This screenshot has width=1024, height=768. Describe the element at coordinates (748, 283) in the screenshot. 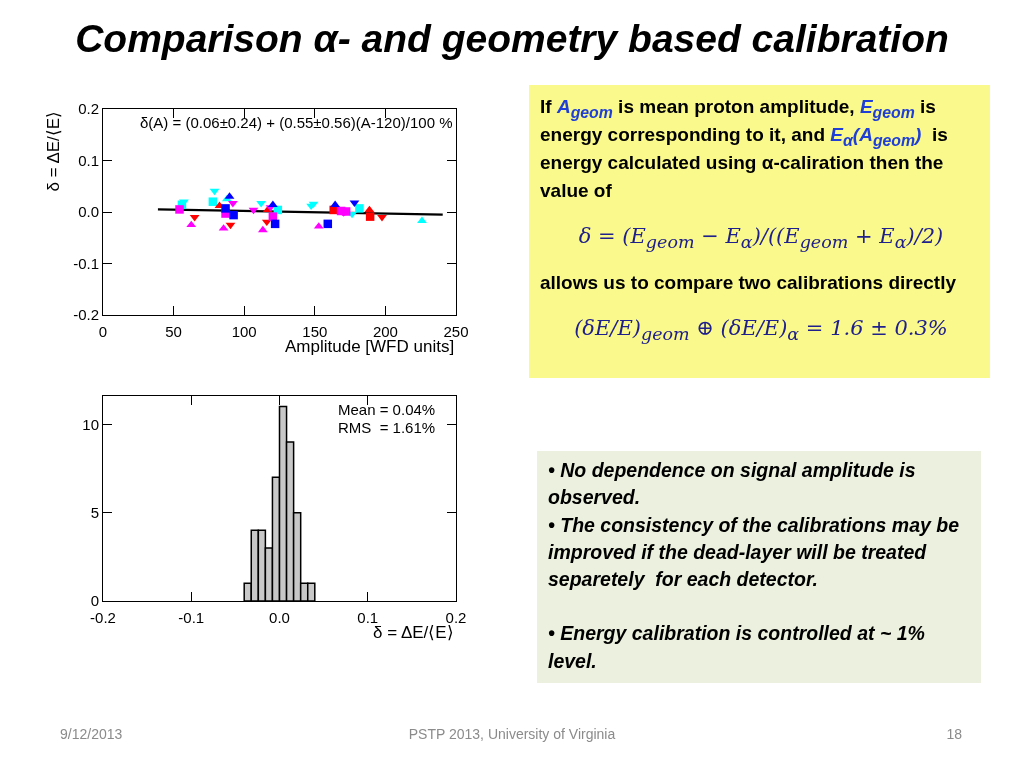

I see `text: allows us to compare two calibrations directly` at that location.